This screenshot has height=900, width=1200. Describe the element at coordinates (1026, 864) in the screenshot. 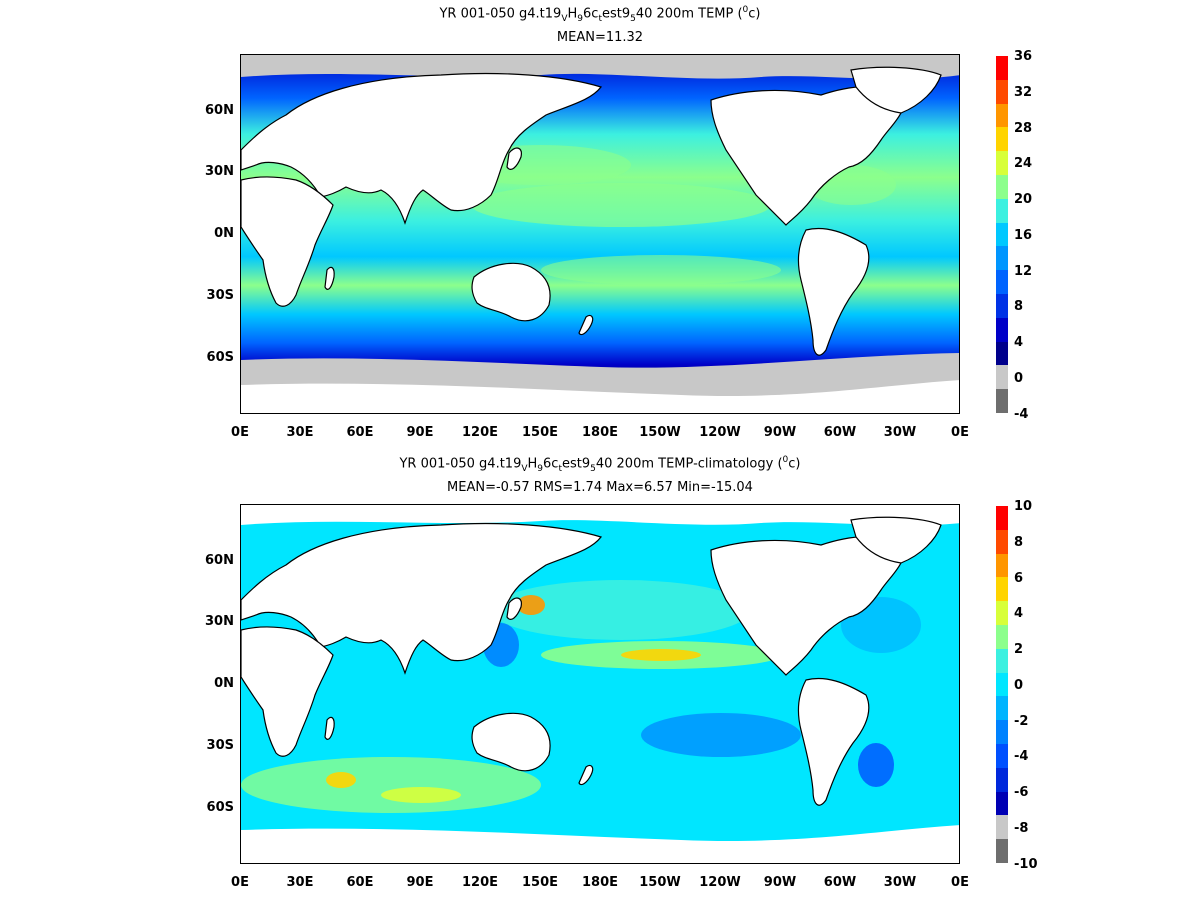

I see `colorbar-label: -10` at that location.